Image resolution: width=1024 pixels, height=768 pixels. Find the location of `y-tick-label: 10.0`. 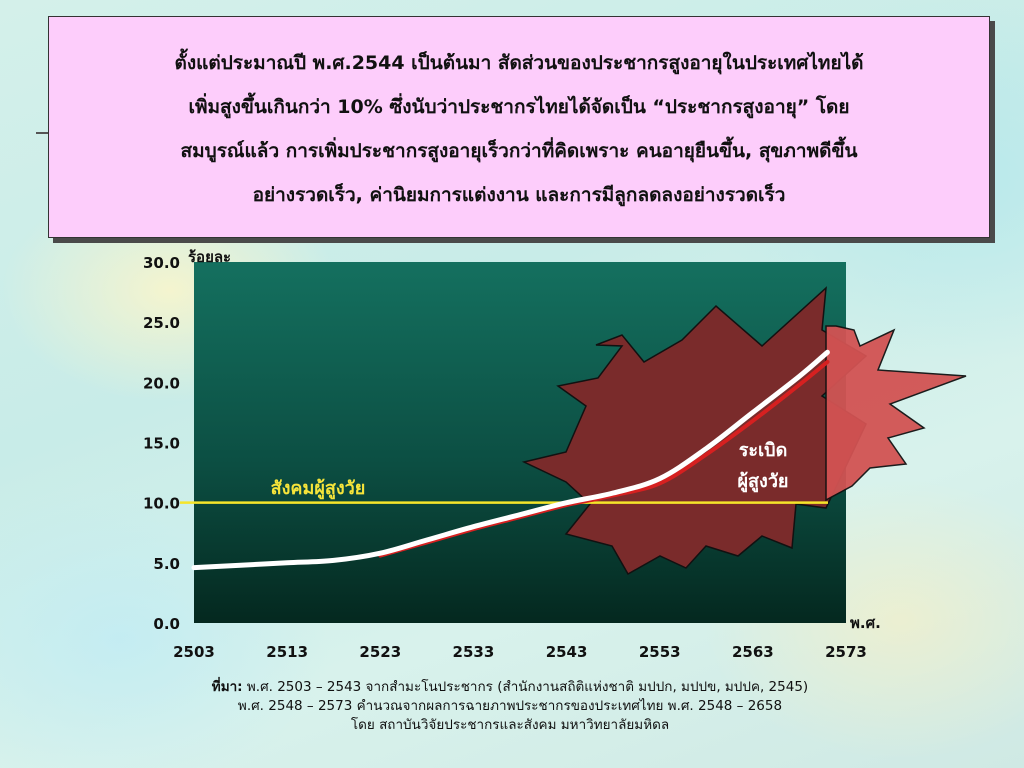

y-tick-label: 10.0 is located at coordinates (161, 504).